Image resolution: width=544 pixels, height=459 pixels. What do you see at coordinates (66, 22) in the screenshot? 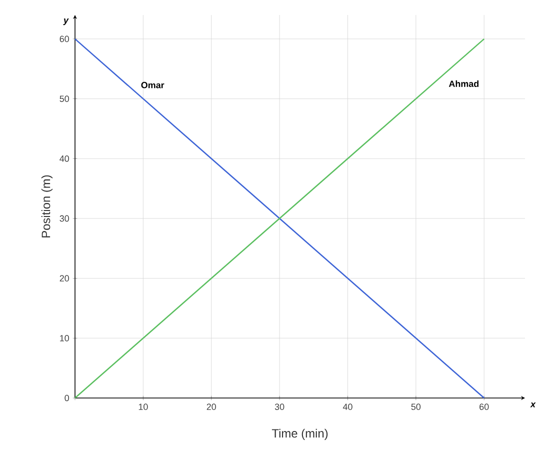
I see `text: y` at bounding box center [66, 22].